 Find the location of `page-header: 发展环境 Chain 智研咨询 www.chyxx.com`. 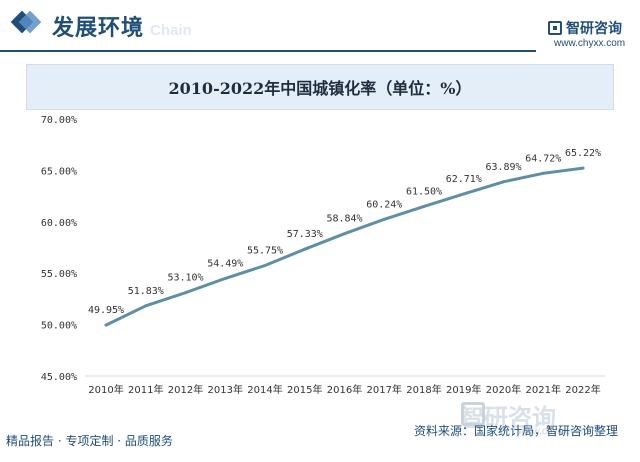

page-header: 发展环境 Chain 智研咨询 www.chyxx.com is located at coordinates (320, 29).